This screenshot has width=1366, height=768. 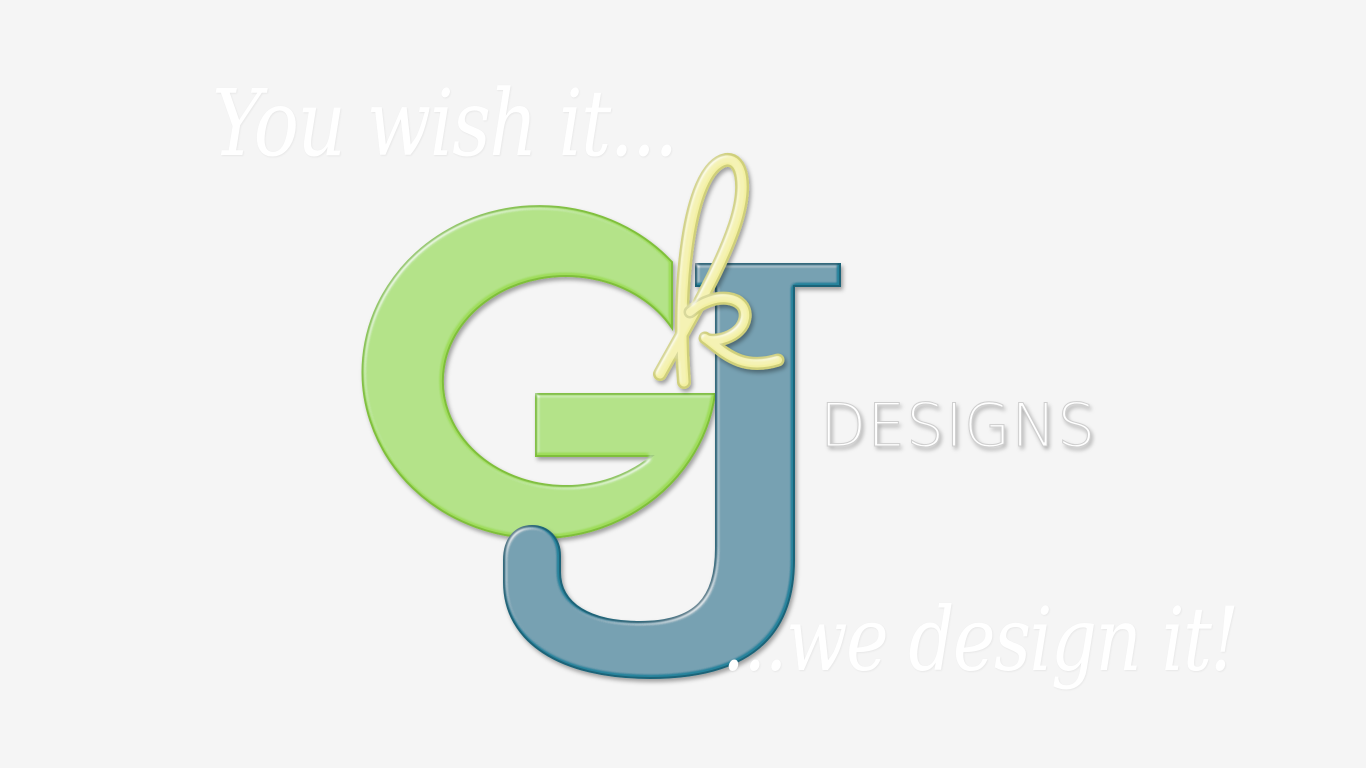 I want to click on tagline-we-design-it: ...we design it!, so click(x=980, y=639).